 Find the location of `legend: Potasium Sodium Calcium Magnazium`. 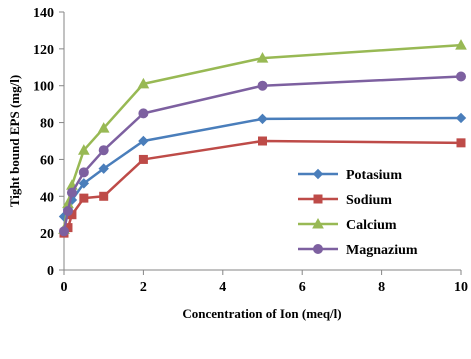

legend: Potasium Sodium Calcium Magnazium is located at coordinates (358, 213).